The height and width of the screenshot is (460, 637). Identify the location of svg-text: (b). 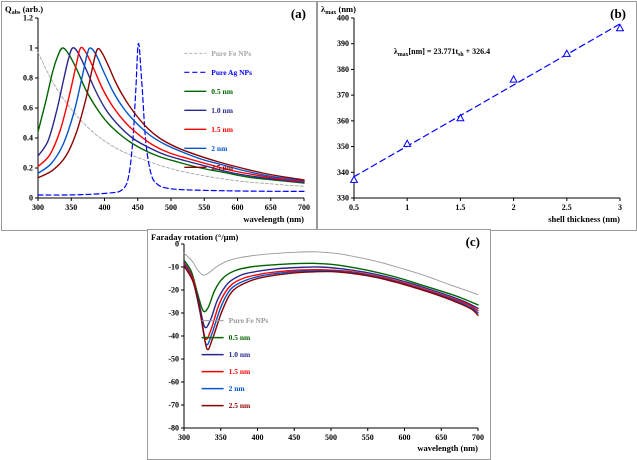
(618, 13).